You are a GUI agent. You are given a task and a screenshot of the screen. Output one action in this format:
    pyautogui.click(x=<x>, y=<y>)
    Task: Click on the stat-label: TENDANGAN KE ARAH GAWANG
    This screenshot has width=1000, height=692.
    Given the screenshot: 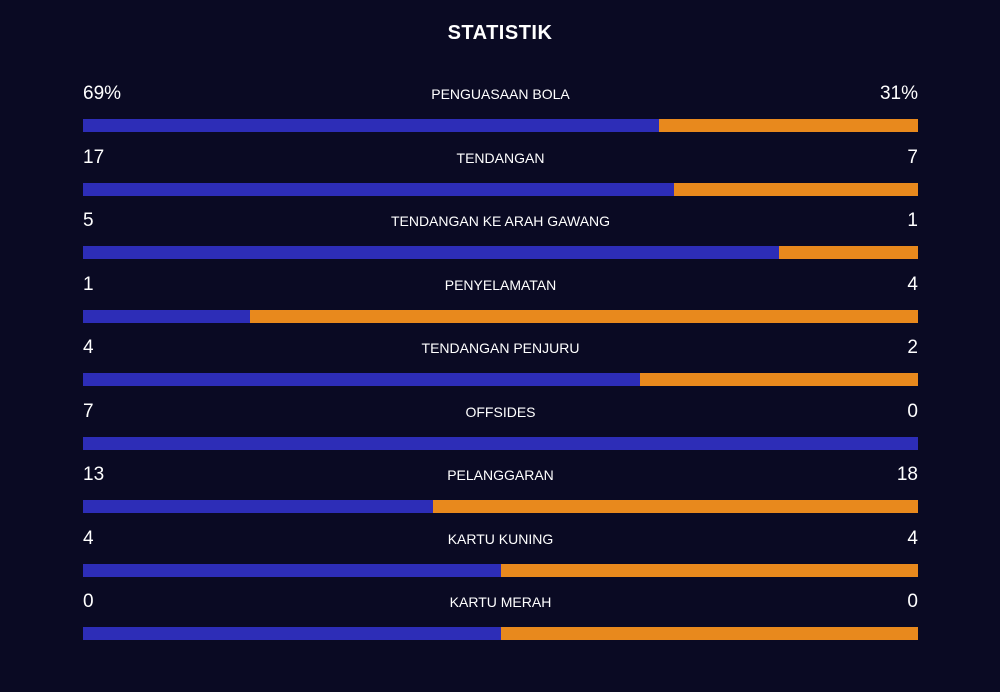 What is the action you would take?
    pyautogui.click(x=500, y=221)
    